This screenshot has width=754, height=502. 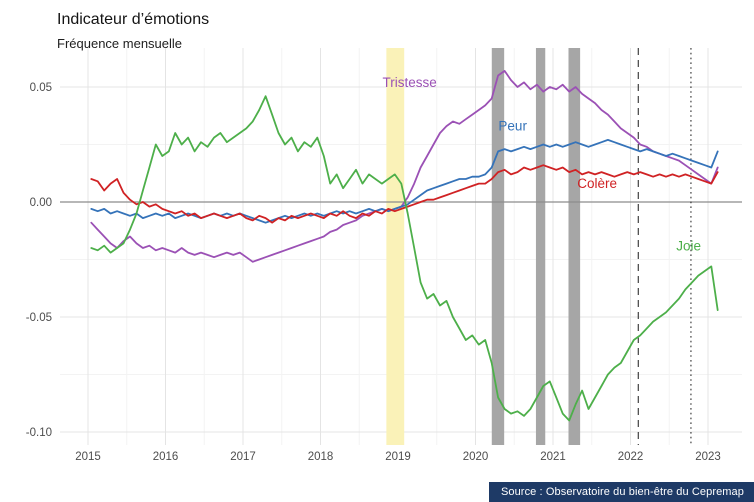 I want to click on x-tick-label: 2015, so click(x=88, y=457).